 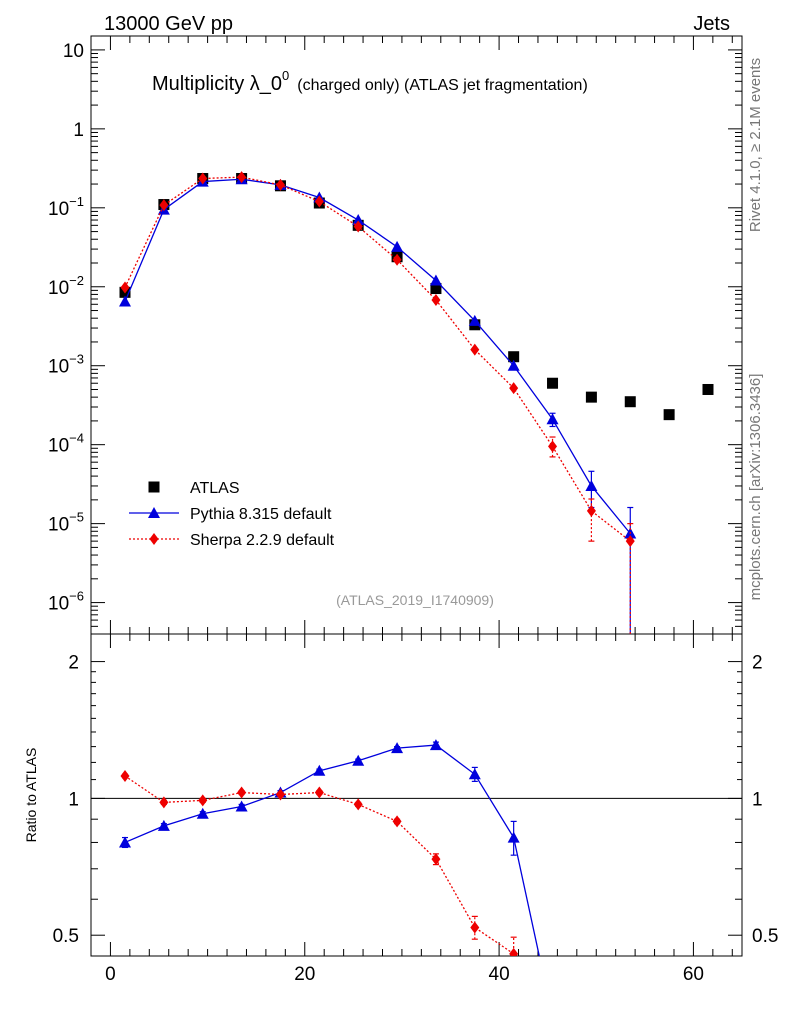 I want to click on y-tick-label-ratio: 1, so click(x=73, y=799).